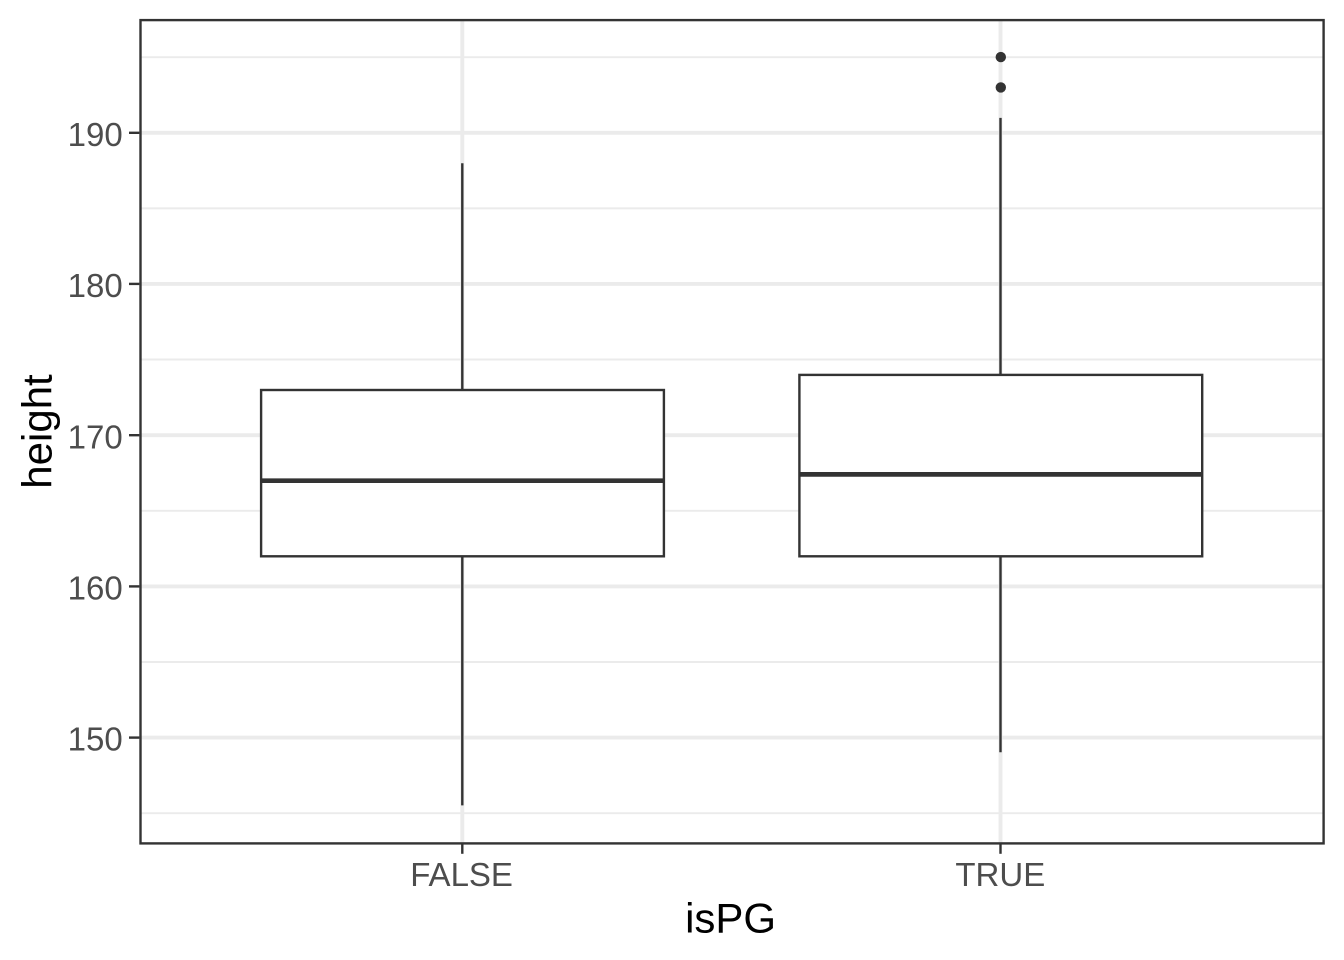 This screenshot has height=960, width=1344. What do you see at coordinates (95, 436) in the screenshot?
I see `svg-text: 170` at bounding box center [95, 436].